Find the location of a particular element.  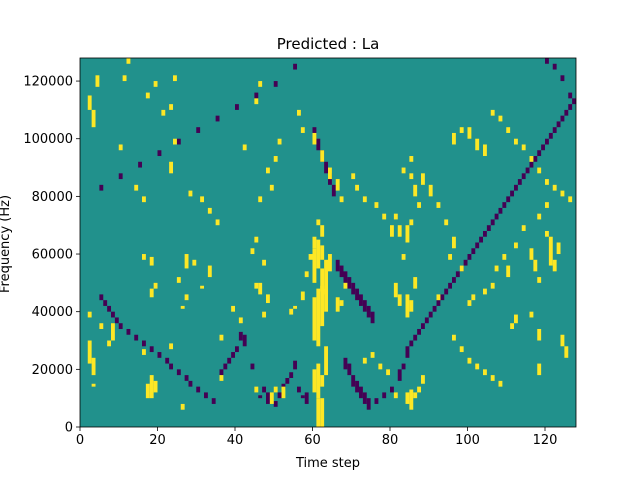

x-tick-label: 80 is located at coordinates (390, 440).